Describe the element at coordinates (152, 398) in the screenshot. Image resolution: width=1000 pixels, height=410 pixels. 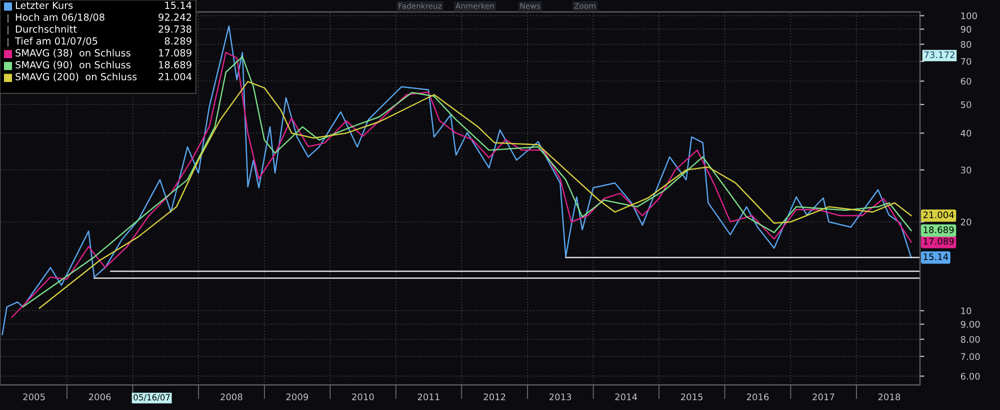
I see `text: 05/16/07` at that location.